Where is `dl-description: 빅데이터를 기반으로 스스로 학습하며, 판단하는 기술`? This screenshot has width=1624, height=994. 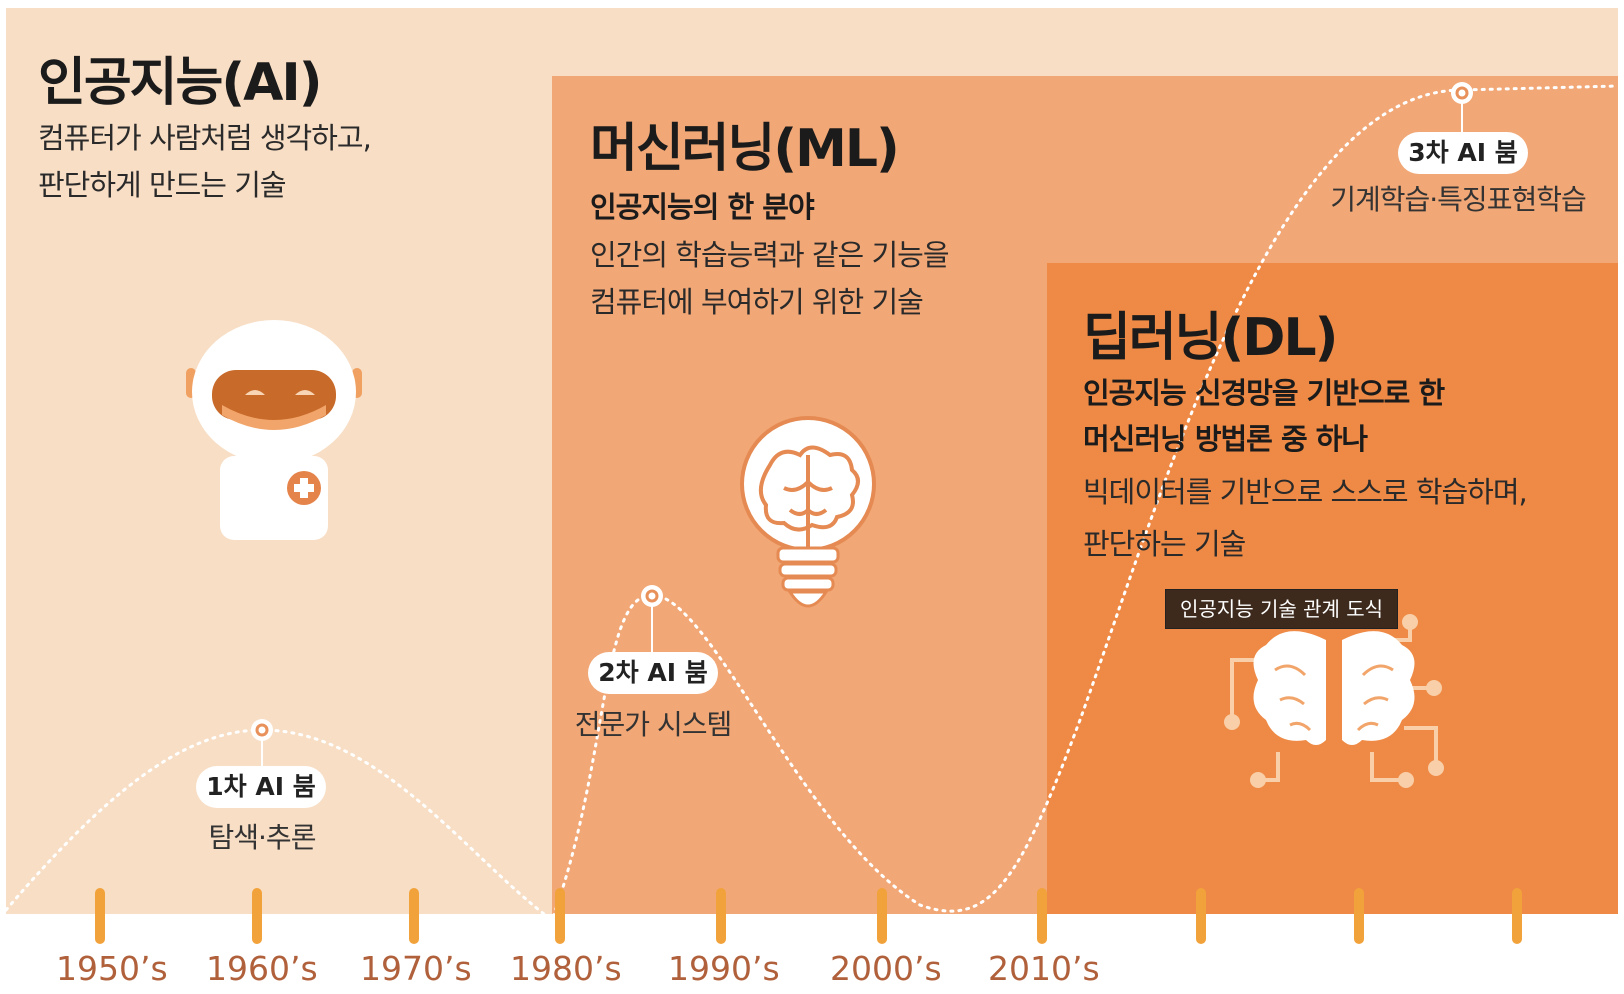
dl-description: 빅데이터를 기반으로 스스로 학습하며, 판단하는 기술 is located at coordinates (1305, 518).